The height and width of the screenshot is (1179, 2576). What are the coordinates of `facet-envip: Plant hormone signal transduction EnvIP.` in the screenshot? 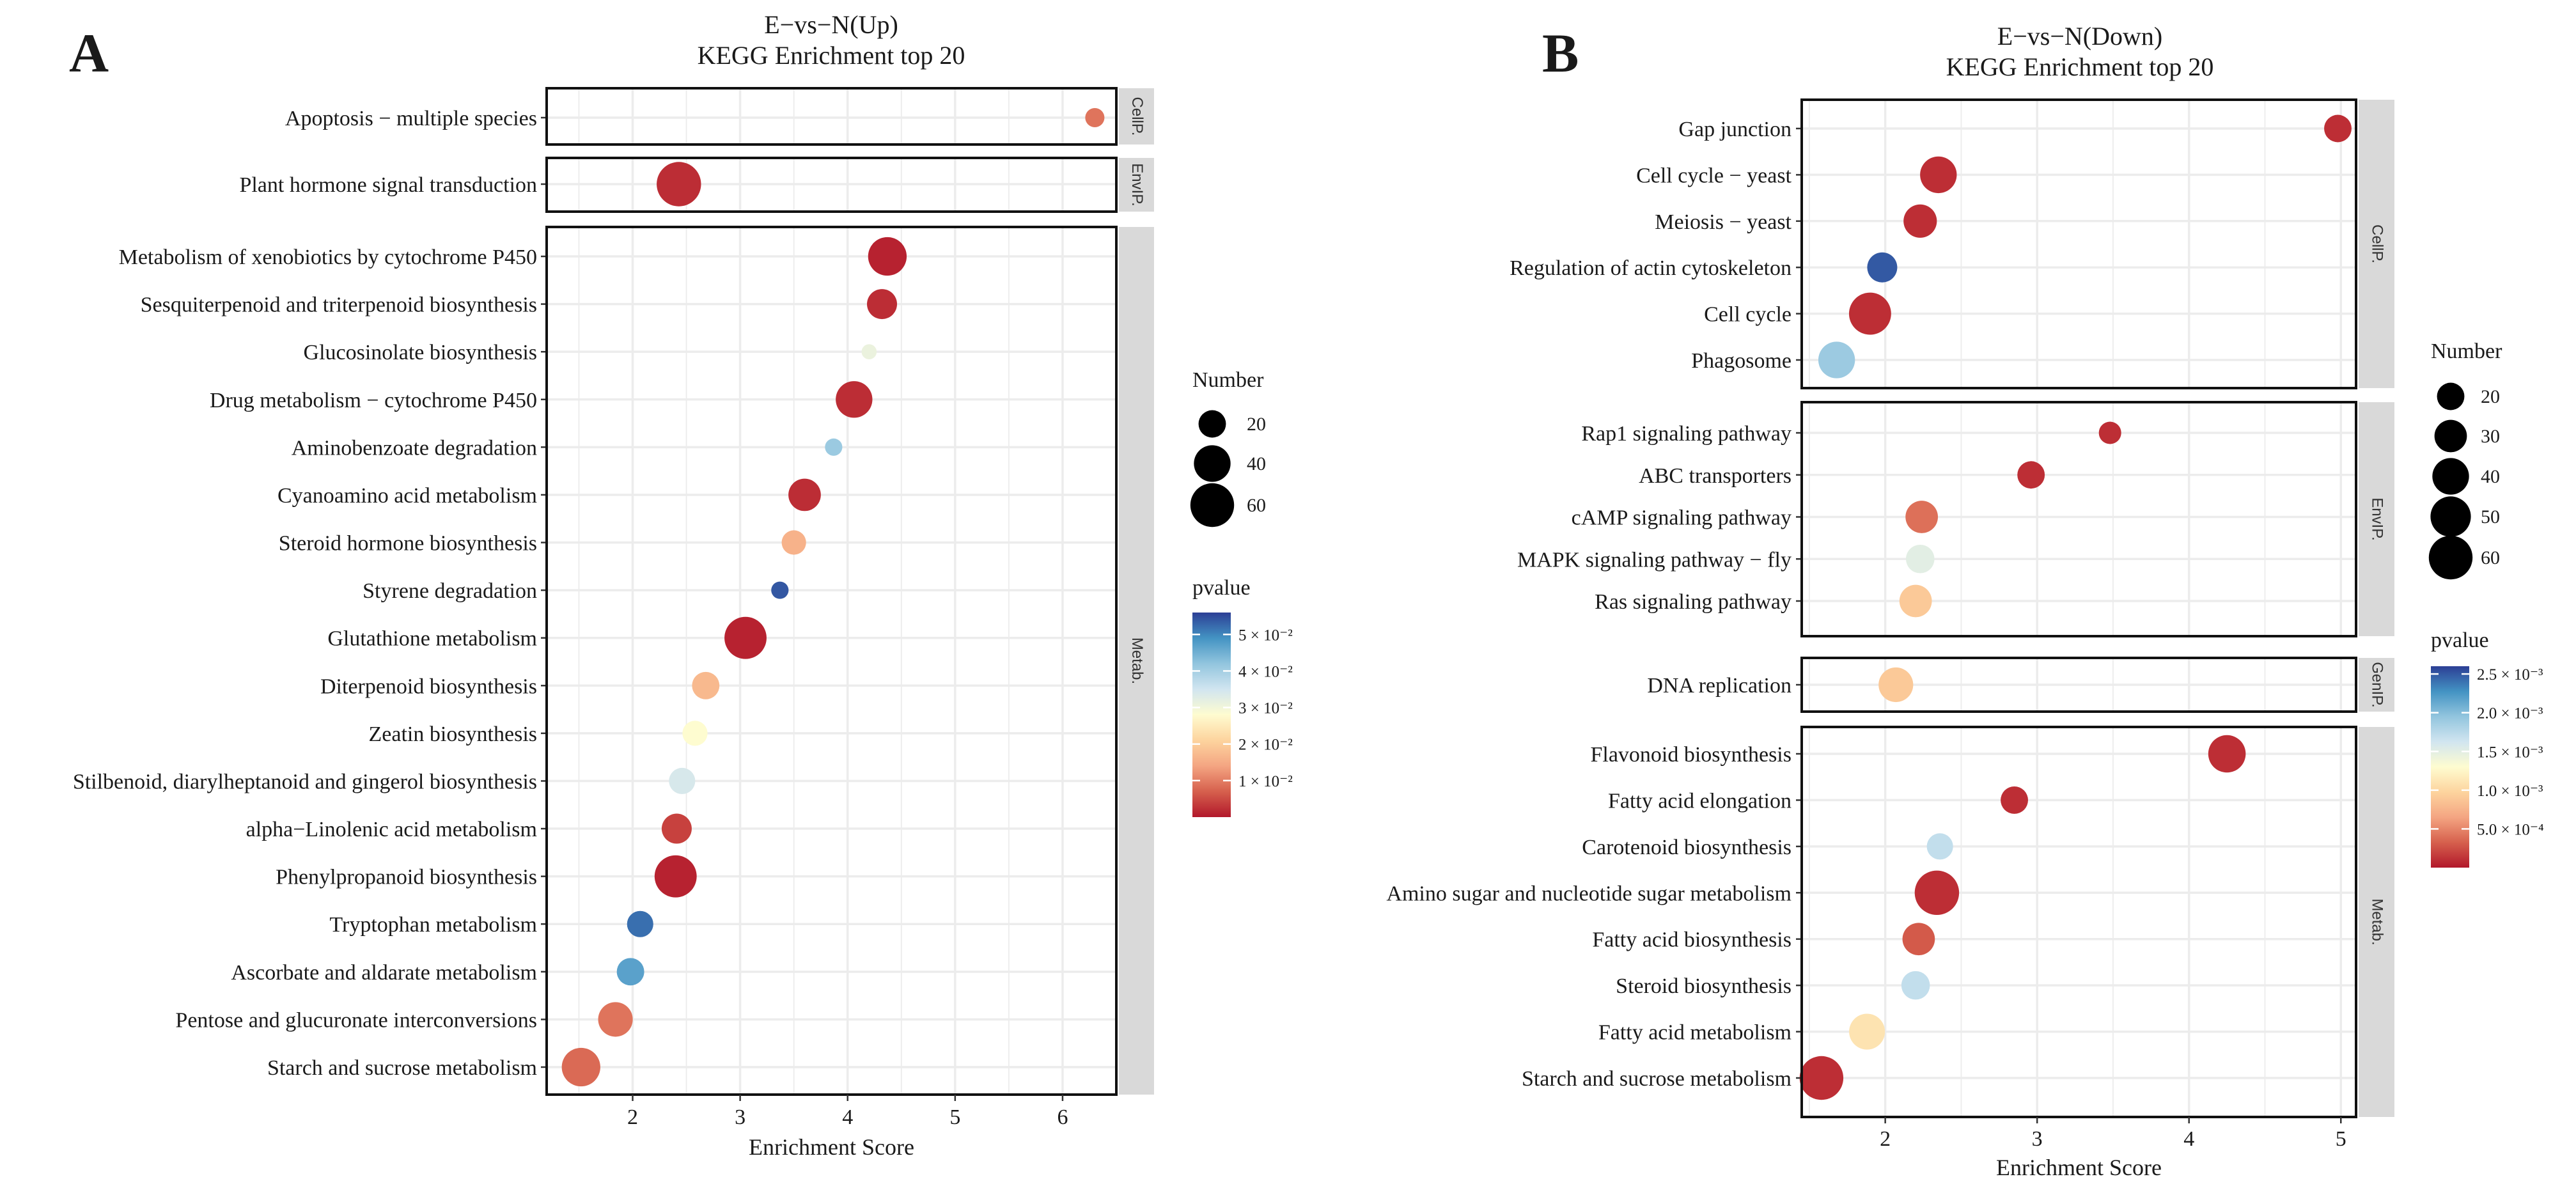 It's located at (697, 185).